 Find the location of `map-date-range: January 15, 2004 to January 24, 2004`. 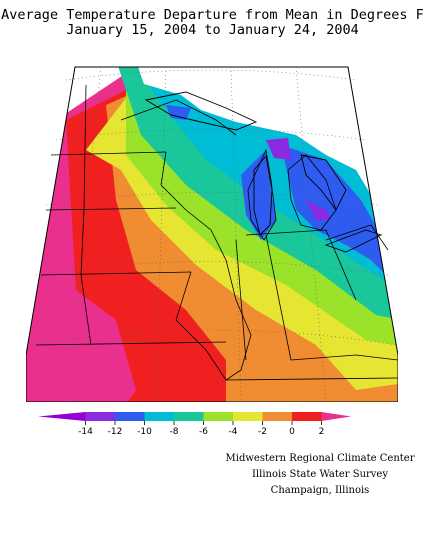

map-date-range: January 15, 2004 to January 24, 2004 is located at coordinates (212, 30).